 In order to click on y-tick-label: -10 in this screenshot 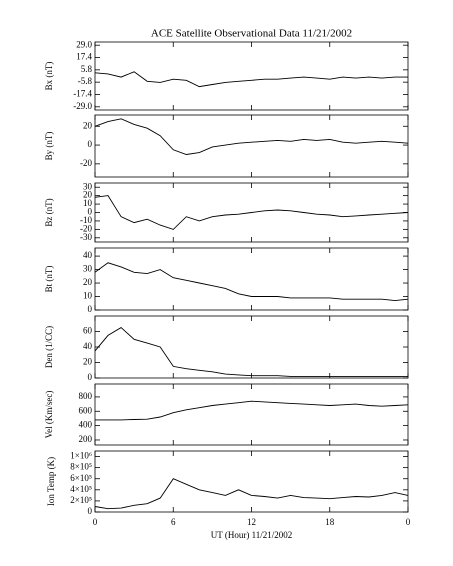, I will do `click(86, 220)`.